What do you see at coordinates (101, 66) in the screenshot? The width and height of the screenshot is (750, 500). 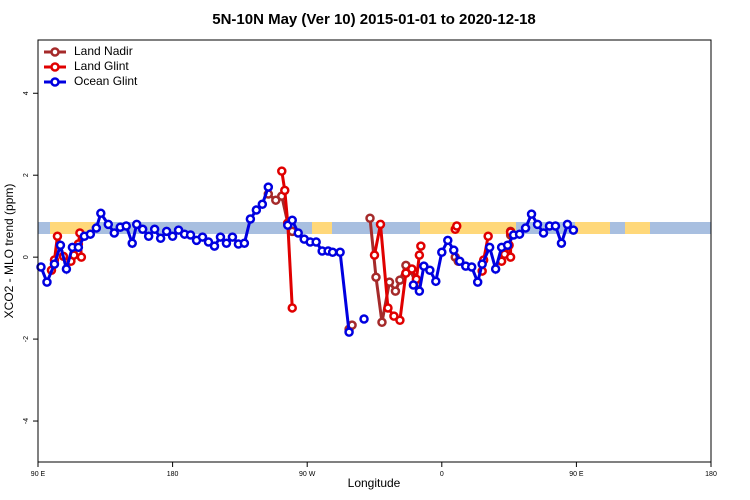 I see `legend-label: Land Glint` at bounding box center [101, 66].